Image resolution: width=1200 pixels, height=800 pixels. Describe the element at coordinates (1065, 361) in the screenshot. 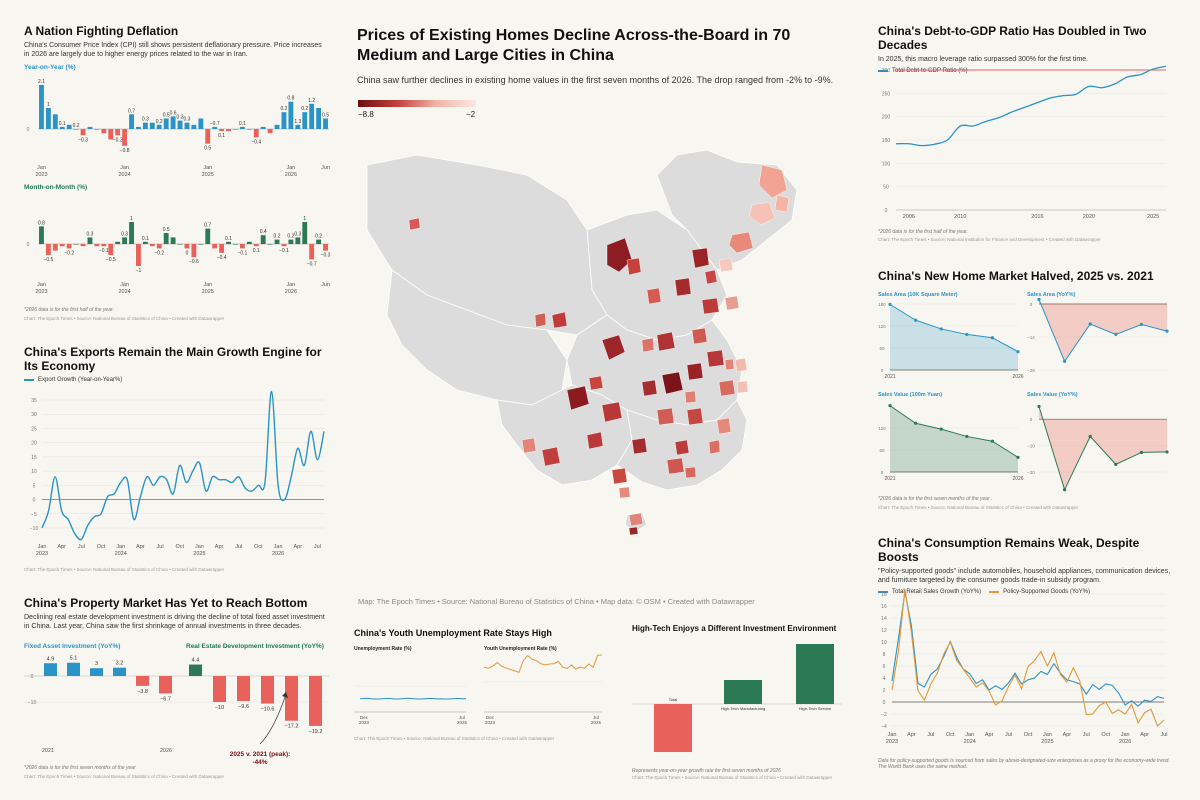

I see `sales_area_yoy-point` at that location.